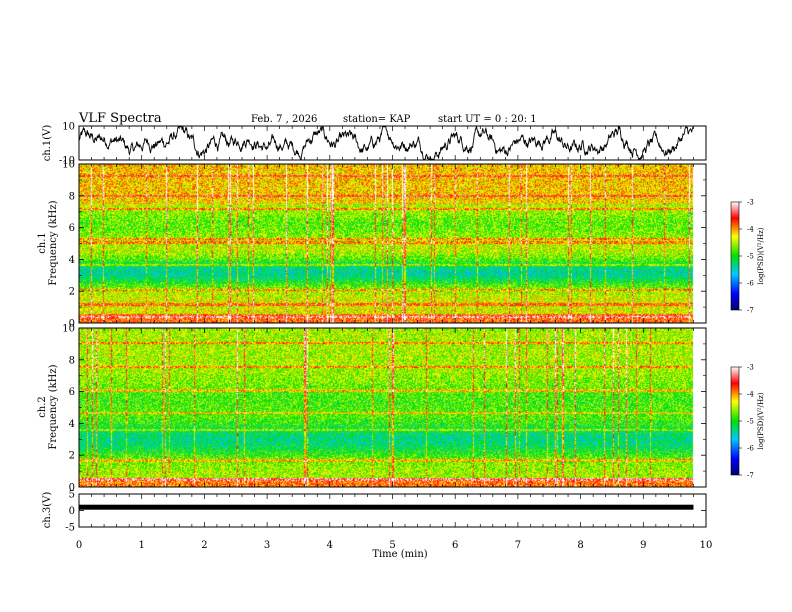 The width and height of the screenshot is (792, 612). I want to click on x-tick-label: 0, so click(79, 545).